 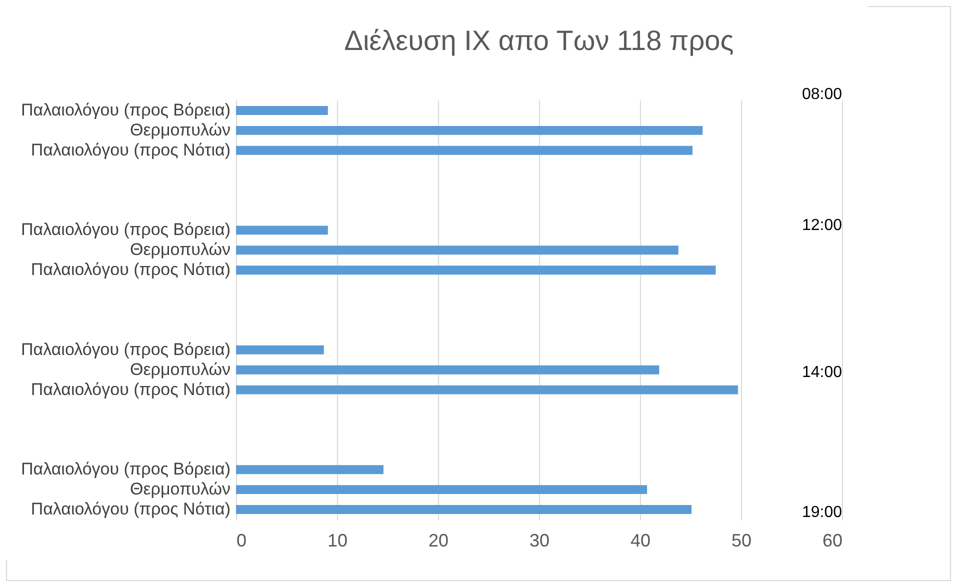 I want to click on annotation: 12:00, so click(x=822, y=225).